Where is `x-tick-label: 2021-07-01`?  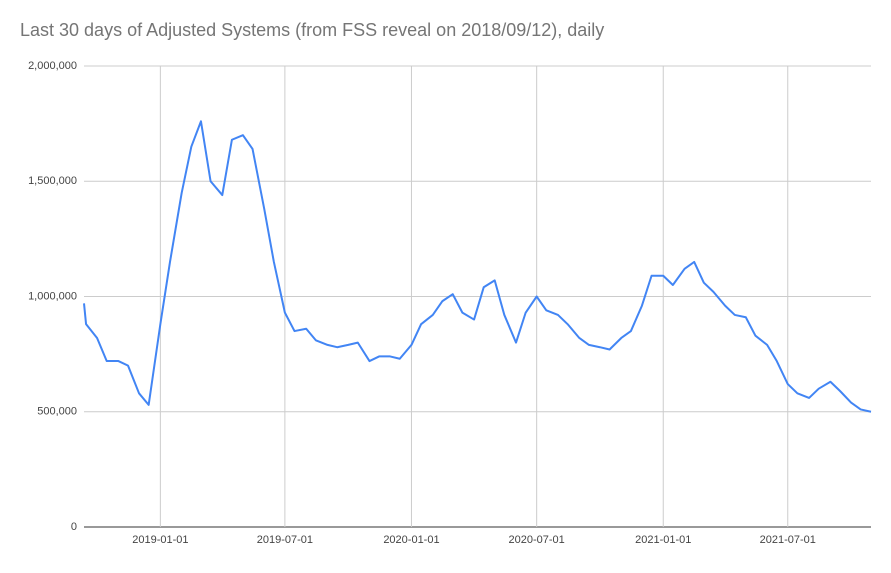
x-tick-label: 2021-07-01 is located at coordinates (788, 540).